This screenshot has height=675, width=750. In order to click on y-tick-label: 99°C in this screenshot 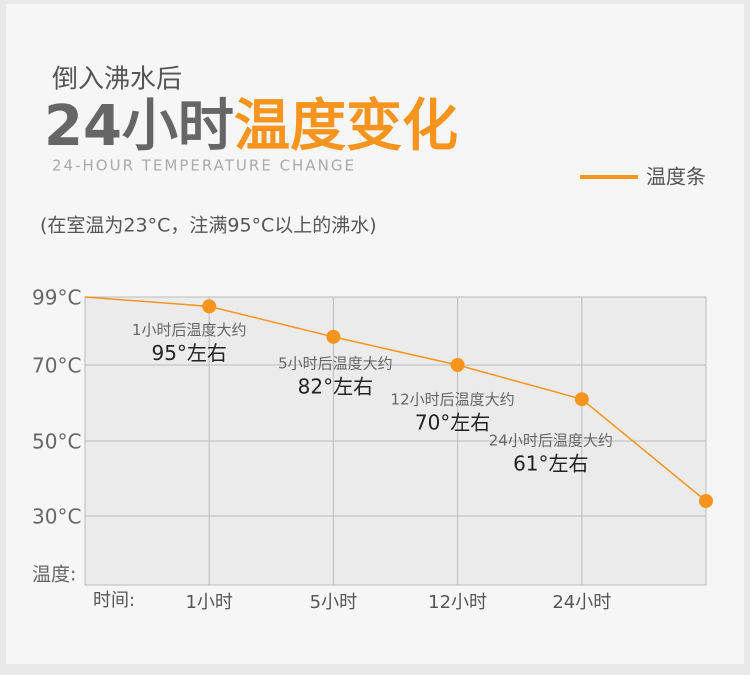, I will do `click(56, 298)`.